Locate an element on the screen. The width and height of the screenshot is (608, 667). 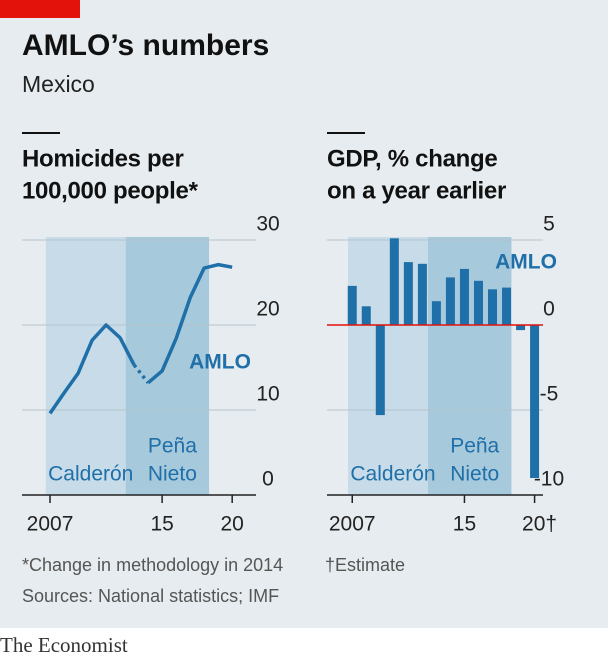
chart-subtitle: Mexico is located at coordinates (58, 84).